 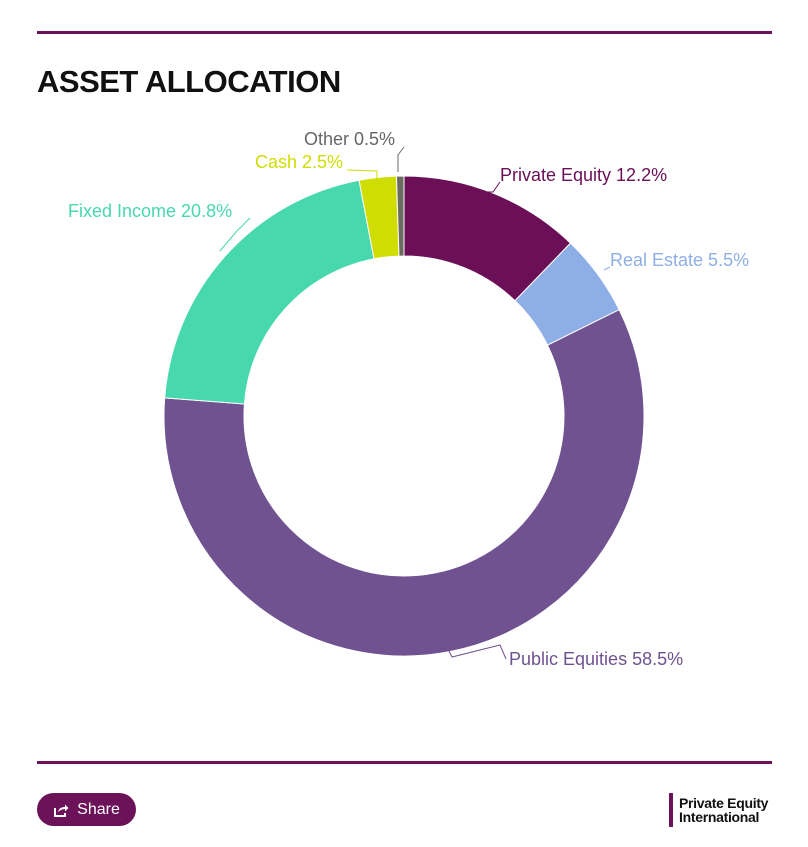 I want to click on share-button: Share, so click(x=86, y=809).